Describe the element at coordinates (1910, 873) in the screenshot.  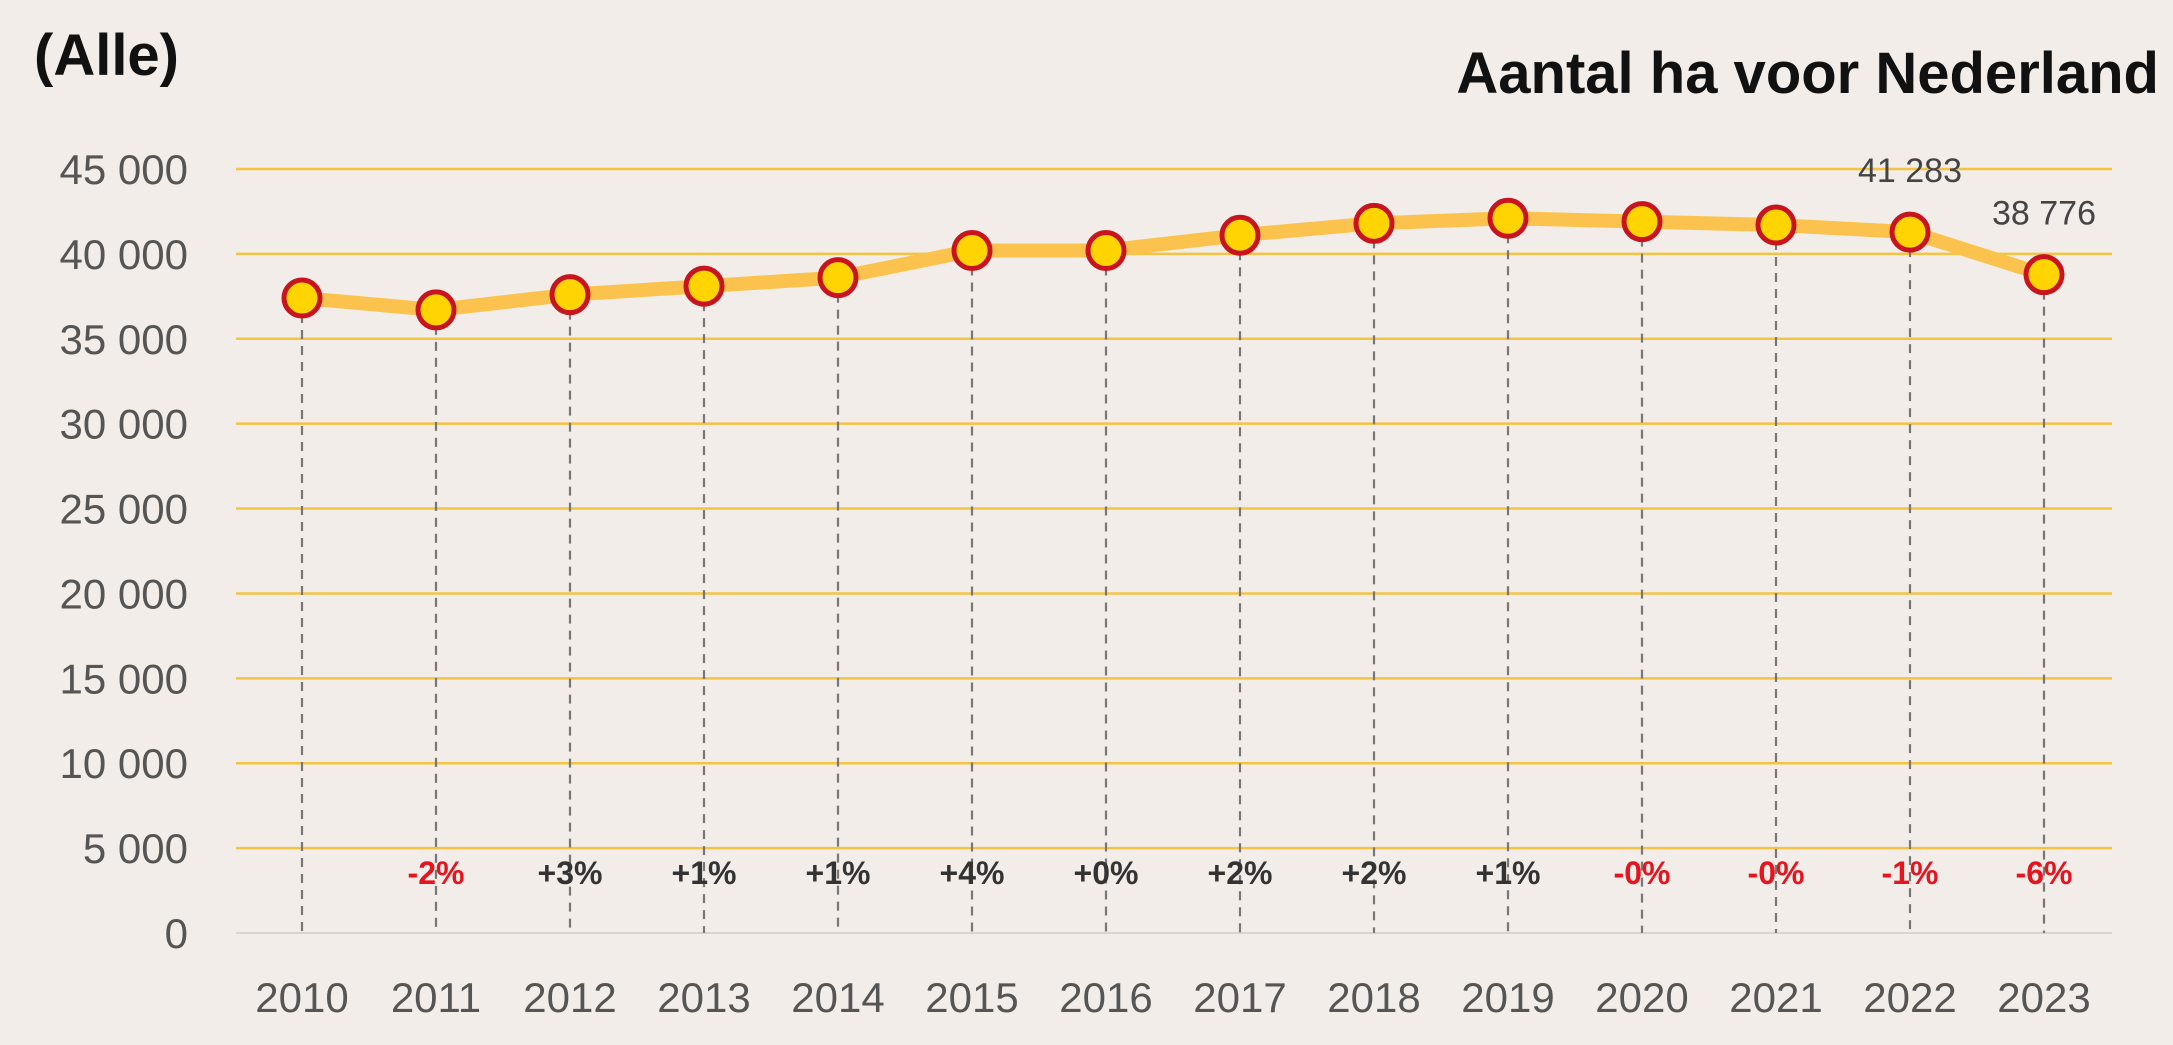
I see `change-label: -1%` at that location.